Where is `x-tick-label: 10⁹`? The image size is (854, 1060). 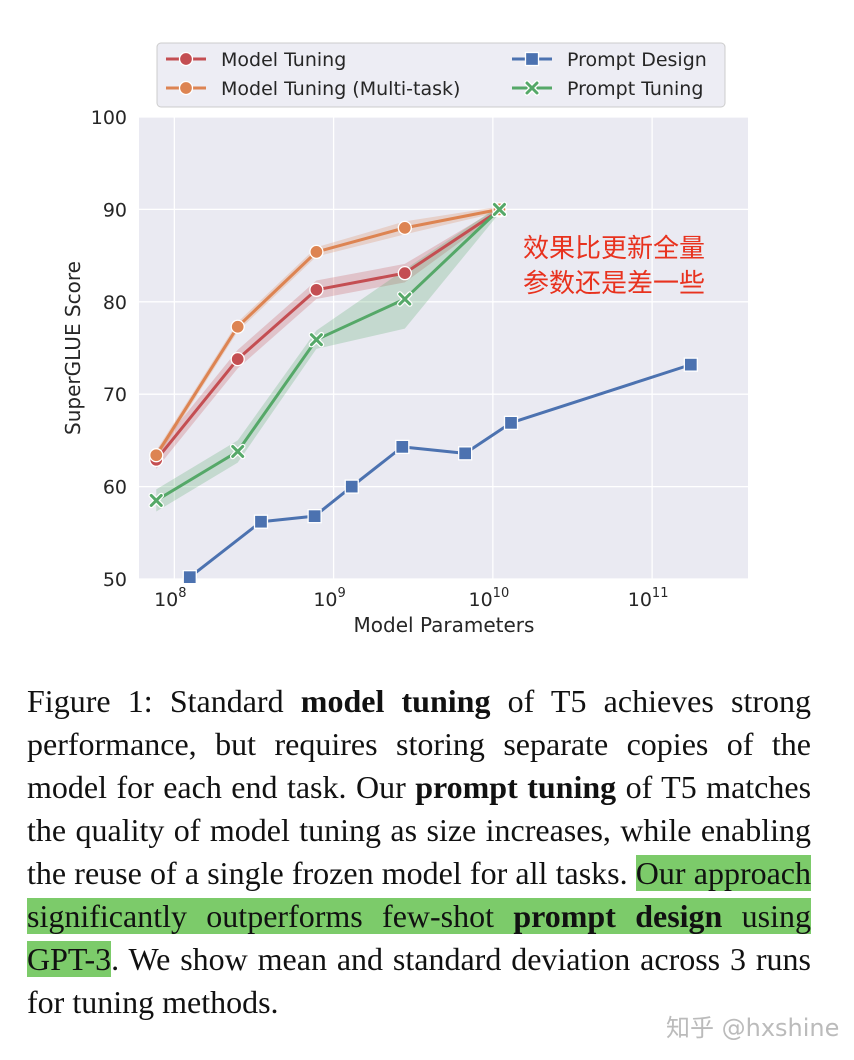
x-tick-label: 10⁹ is located at coordinates (329, 598).